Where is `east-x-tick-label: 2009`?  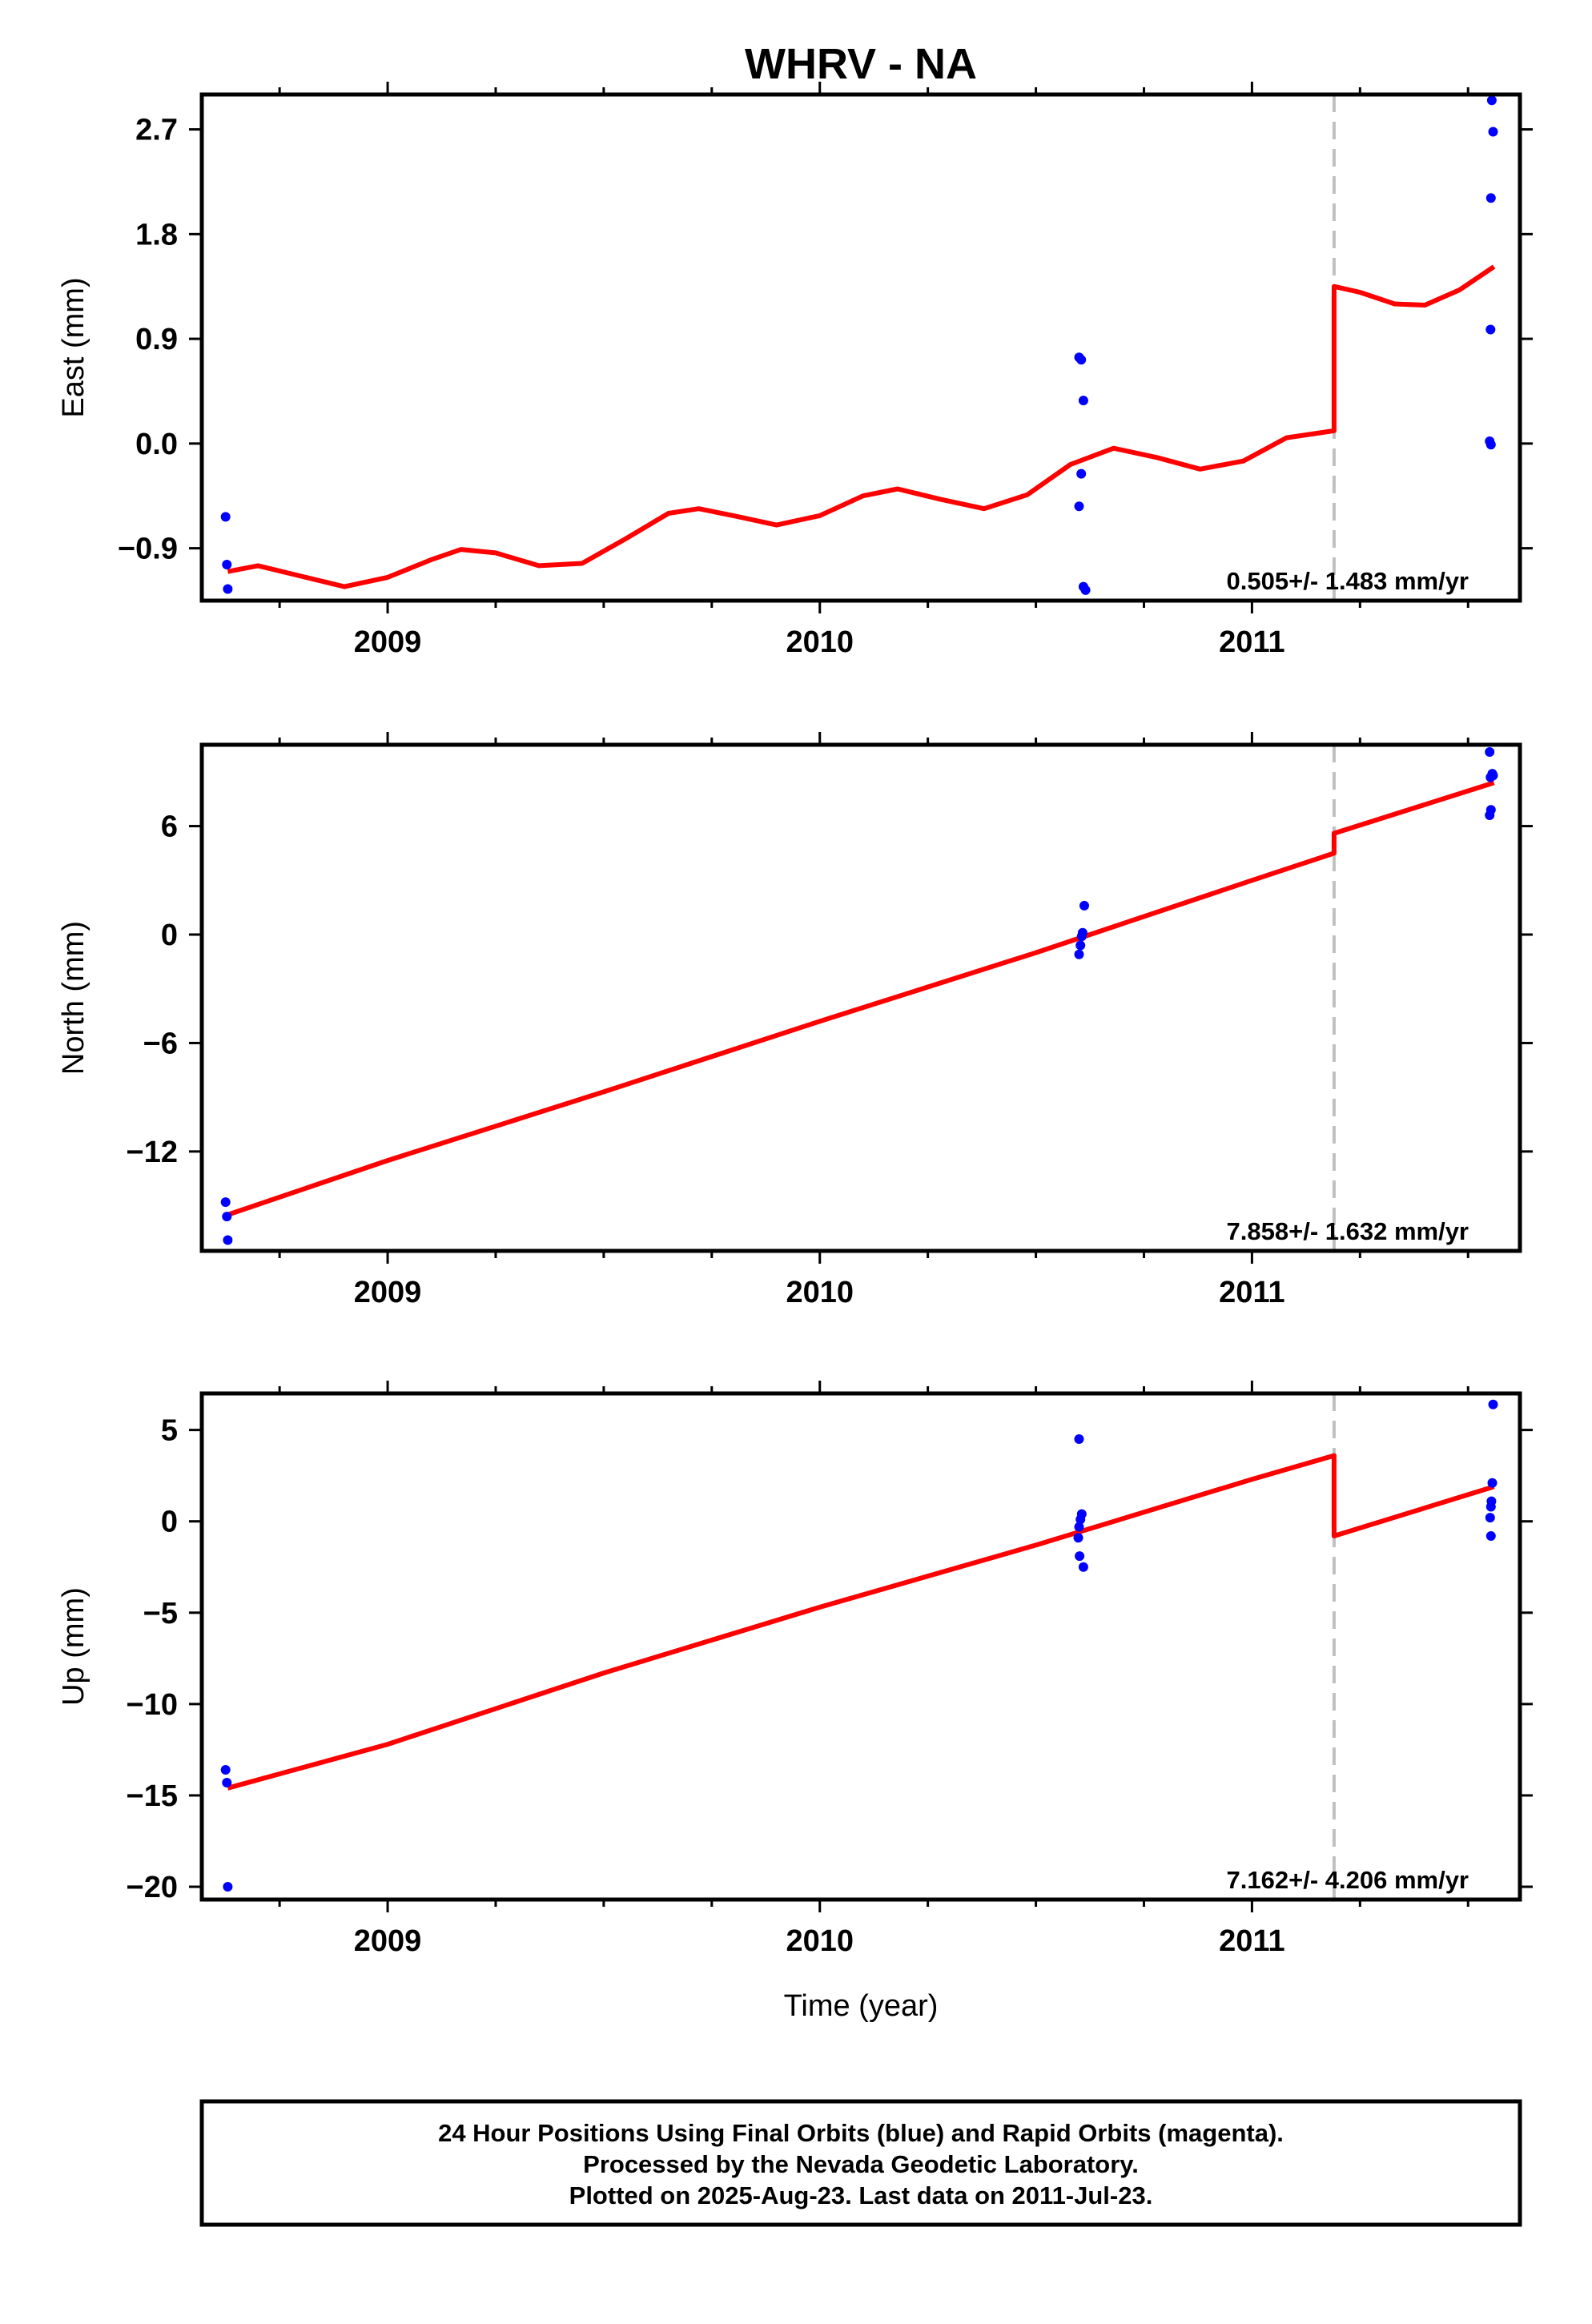
east-x-tick-label: 2009 is located at coordinates (388, 642).